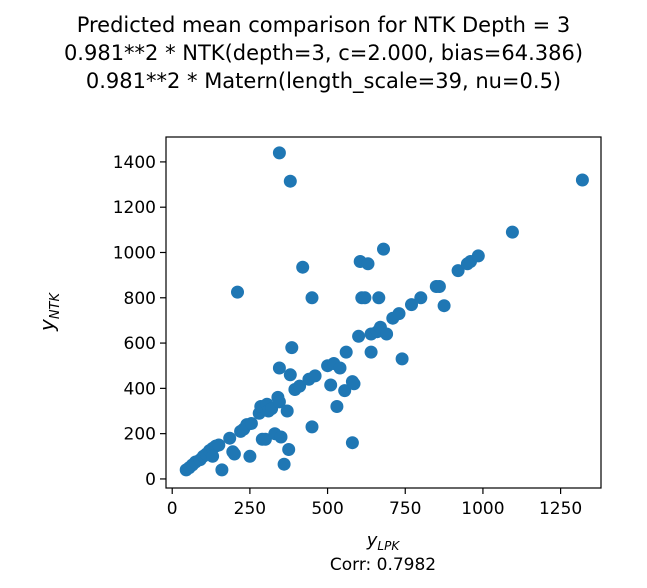  Describe the element at coordinates (134, 253) in the screenshot. I see `y-tick-label-5: 1000` at that location.